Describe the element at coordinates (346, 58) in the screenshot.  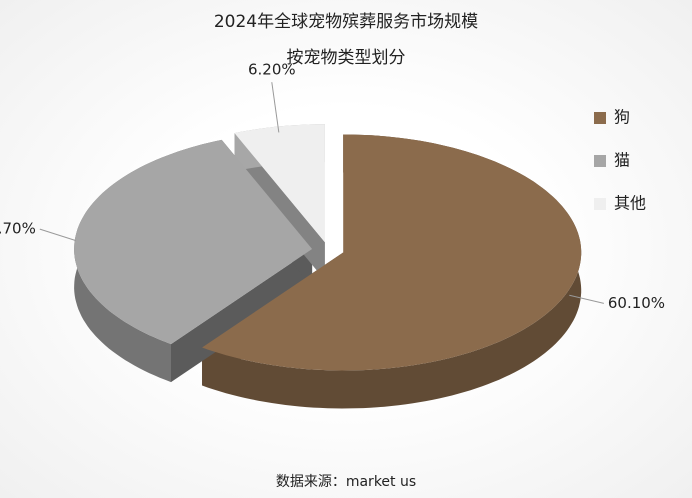
I see `chart-subtitle: 按宠物类型划分` at that location.